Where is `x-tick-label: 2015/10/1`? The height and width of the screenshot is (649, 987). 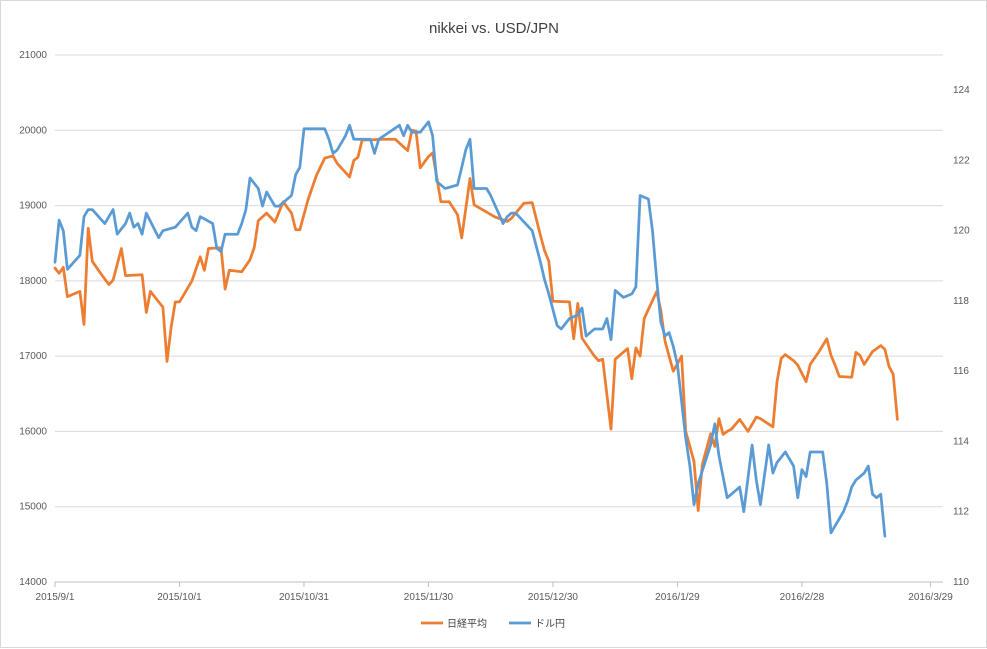 x-tick-label: 2015/10/1 is located at coordinates (179, 597).